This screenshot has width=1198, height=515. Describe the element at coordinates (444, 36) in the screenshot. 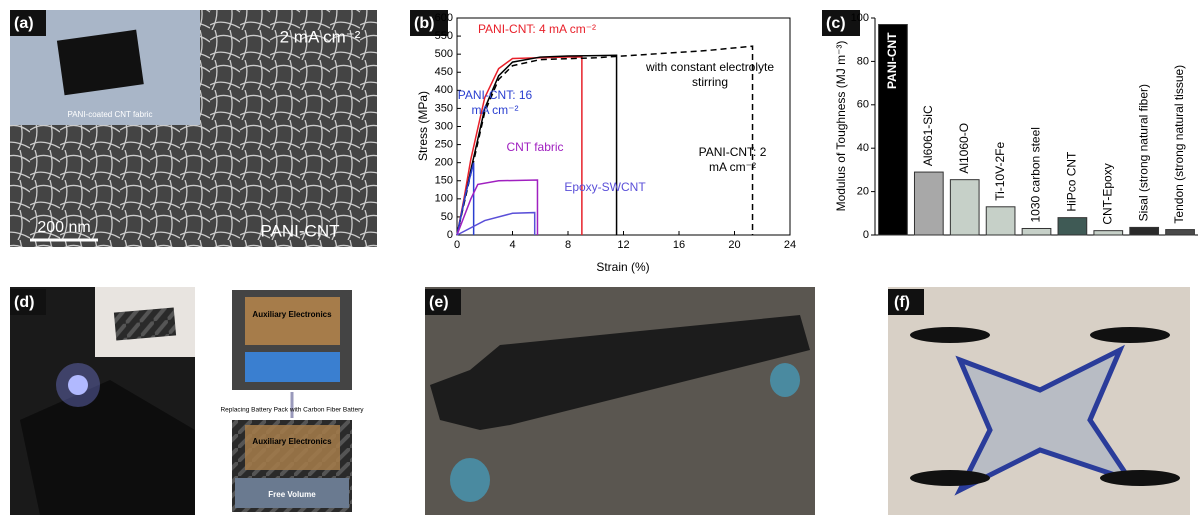

I see `y-tick-label: 550` at that location.